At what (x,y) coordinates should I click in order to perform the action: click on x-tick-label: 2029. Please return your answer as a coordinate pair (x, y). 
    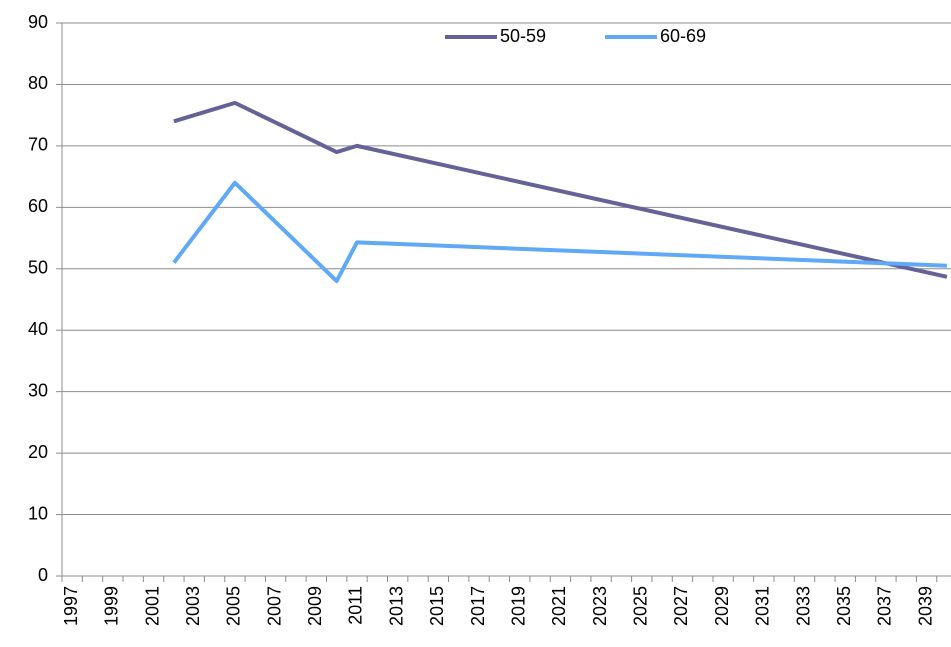
    Looking at the image, I should click on (722, 606).